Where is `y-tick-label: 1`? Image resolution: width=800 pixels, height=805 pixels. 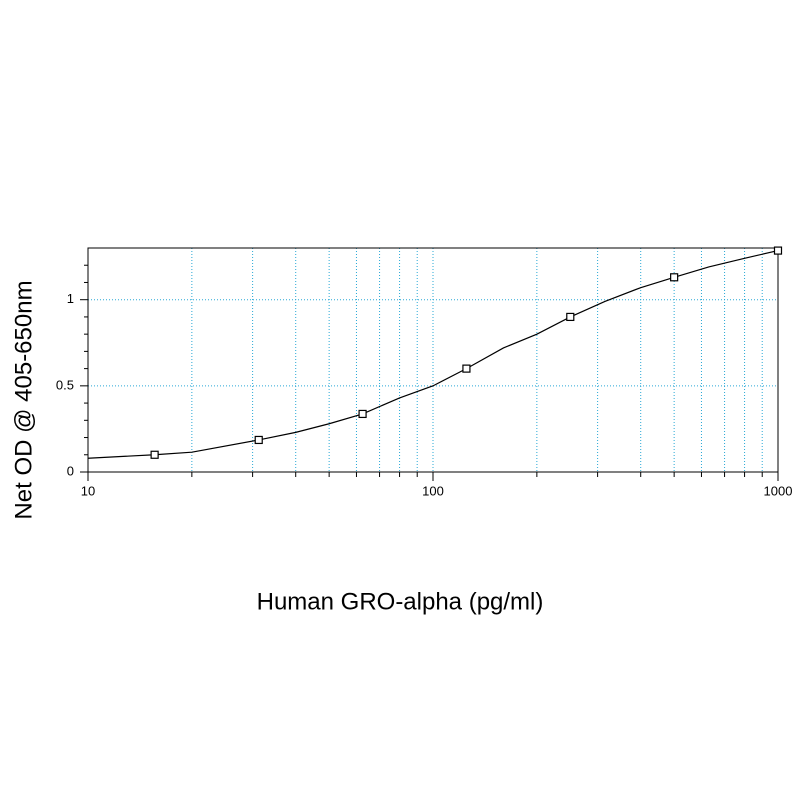
y-tick-label: 1 is located at coordinates (70, 298).